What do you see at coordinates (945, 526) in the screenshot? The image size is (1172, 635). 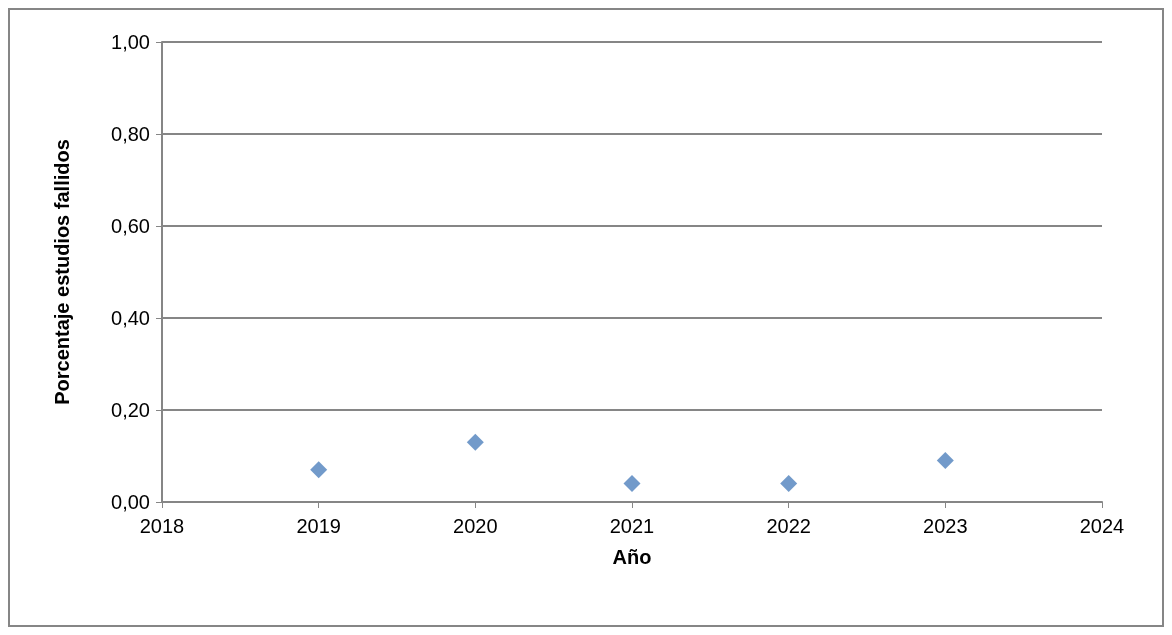 I see `x-tick-label: 2023` at bounding box center [945, 526].